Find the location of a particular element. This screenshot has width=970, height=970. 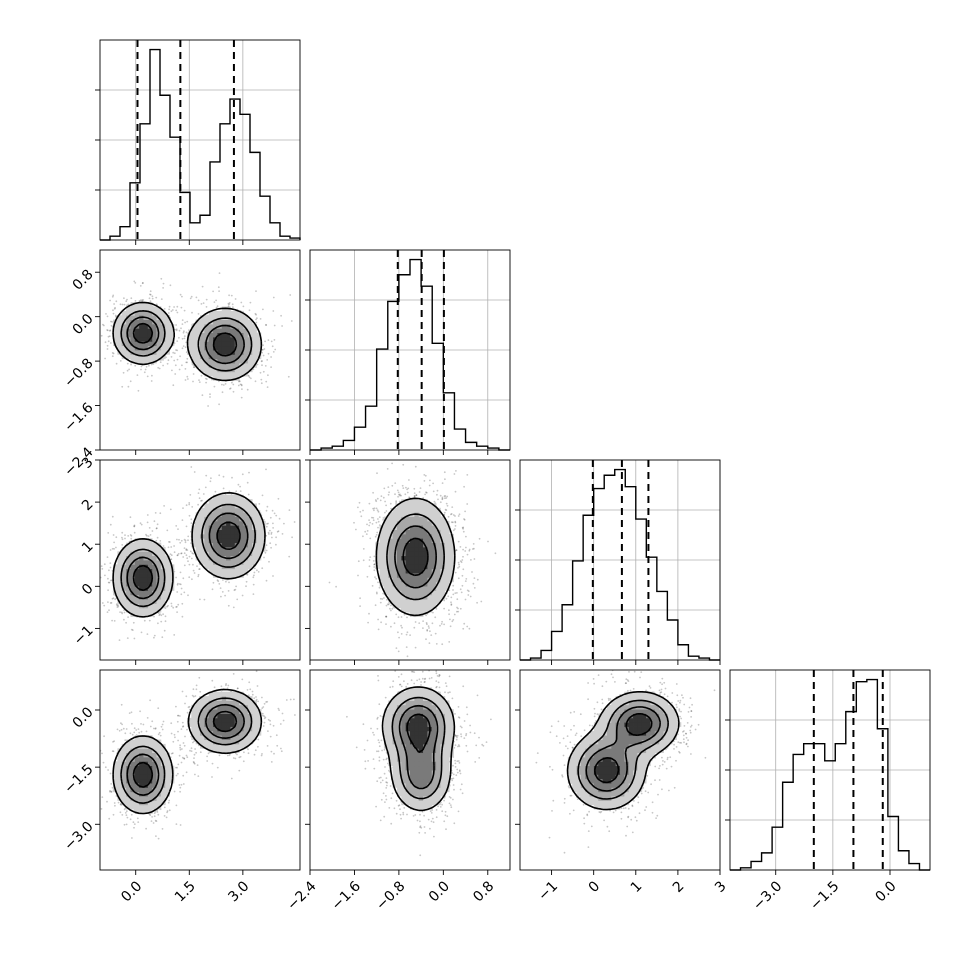

x-tick-label-0-1: 1.5 is located at coordinates (185, 891).